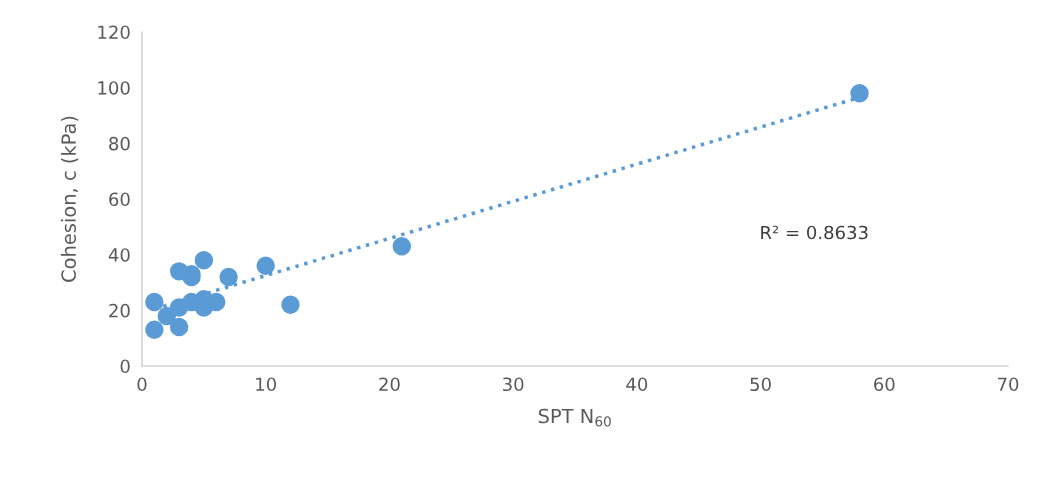 The height and width of the screenshot is (481, 1043). What do you see at coordinates (125, 366) in the screenshot?
I see `y-tick-label: 0` at bounding box center [125, 366].